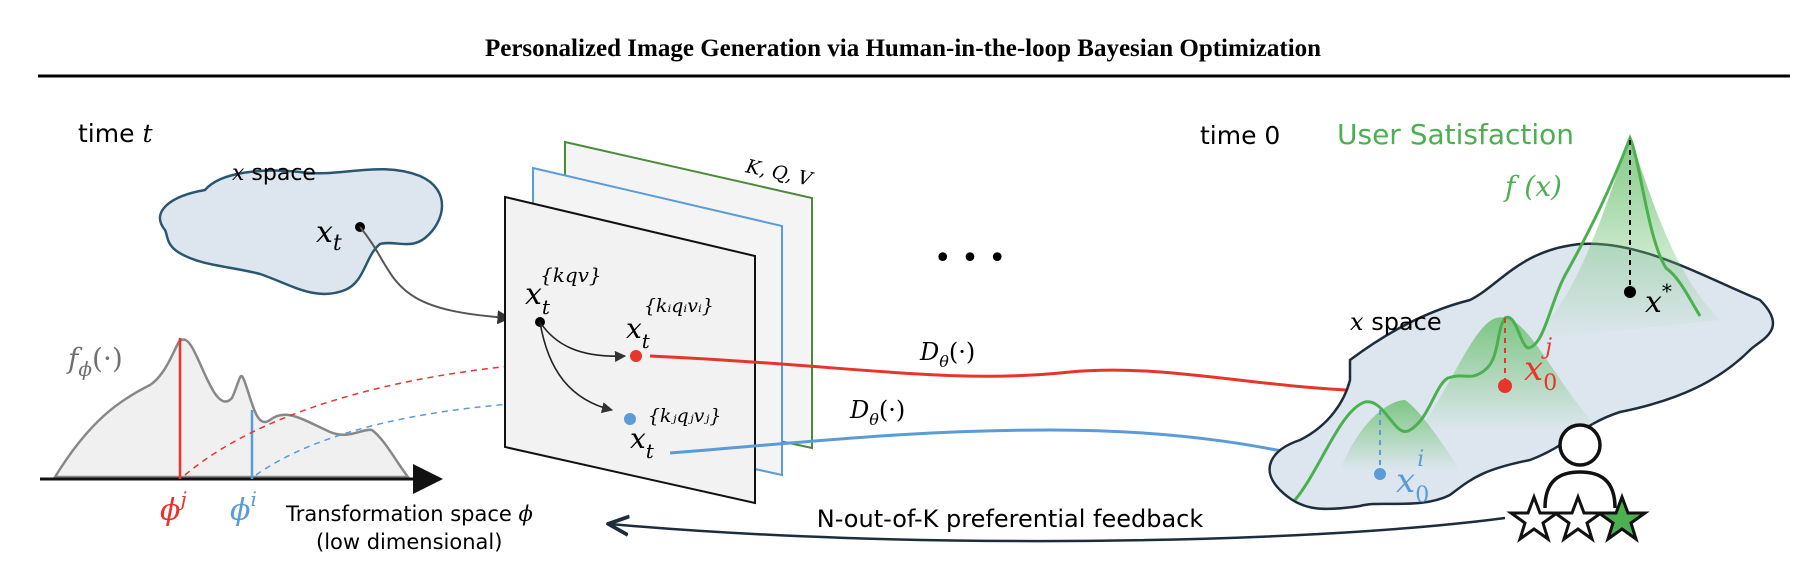 The height and width of the screenshot is (576, 1806). Describe the element at coordinates (409, 542) in the screenshot. I see `low-dimensional-label: (low dimensional)` at that location.